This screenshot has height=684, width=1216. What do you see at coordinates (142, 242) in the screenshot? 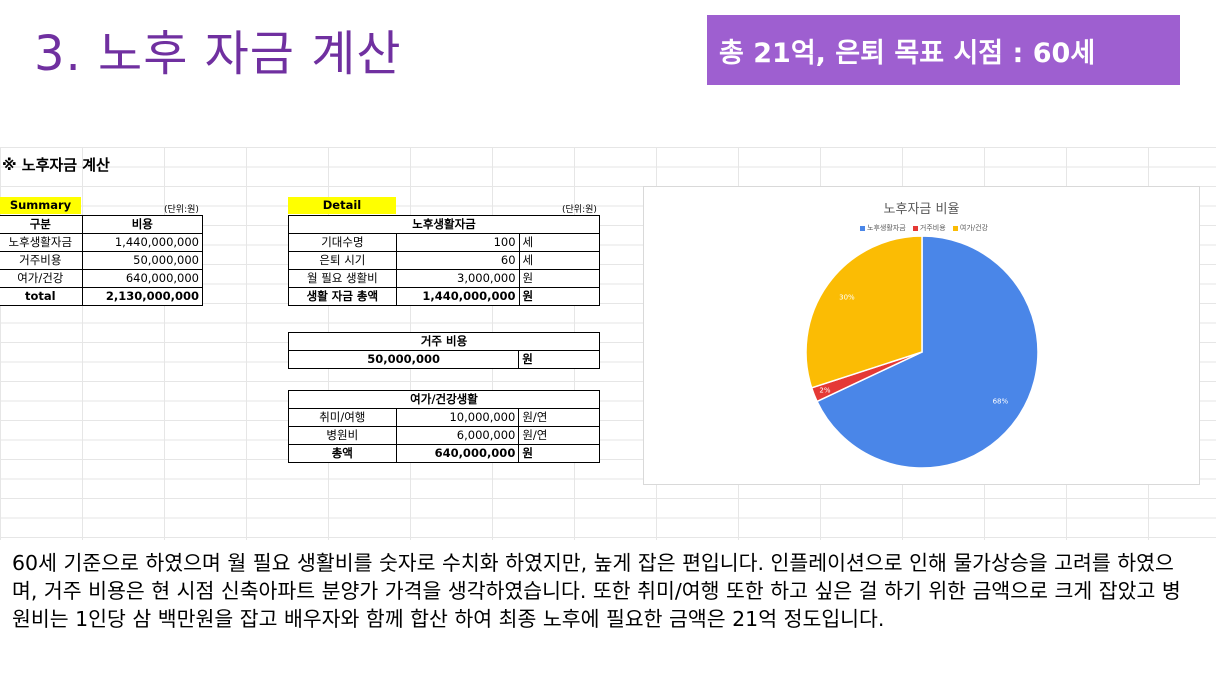
I see `summary-cell: 1,440,000,000` at bounding box center [142, 242].